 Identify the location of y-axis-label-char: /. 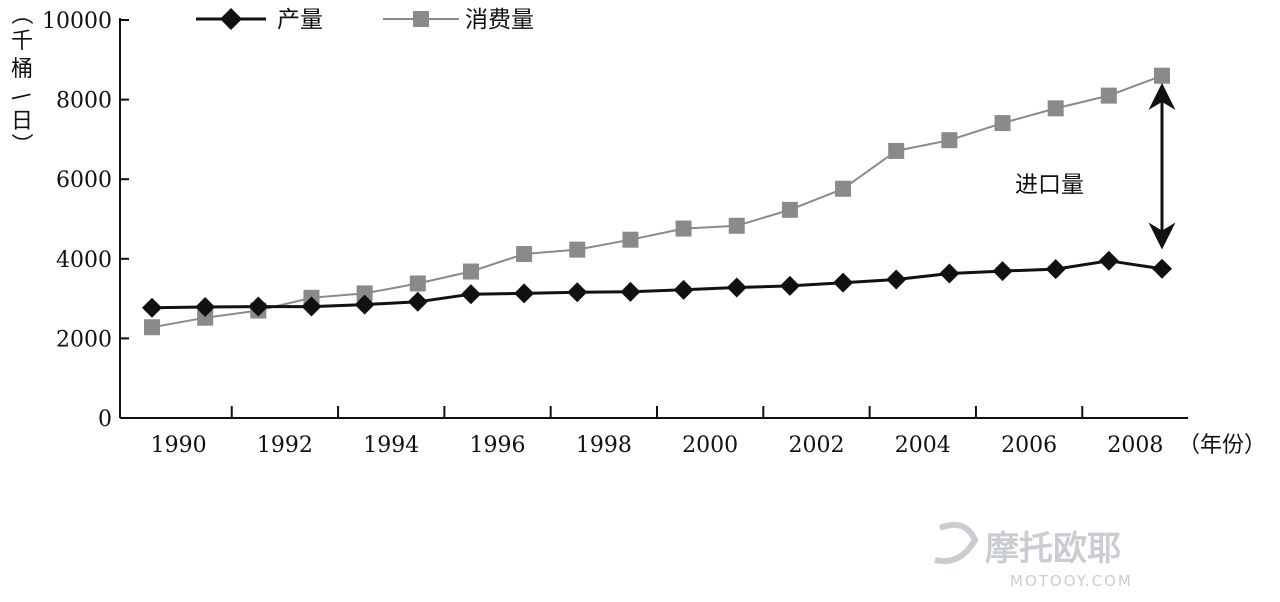
(21, 96).